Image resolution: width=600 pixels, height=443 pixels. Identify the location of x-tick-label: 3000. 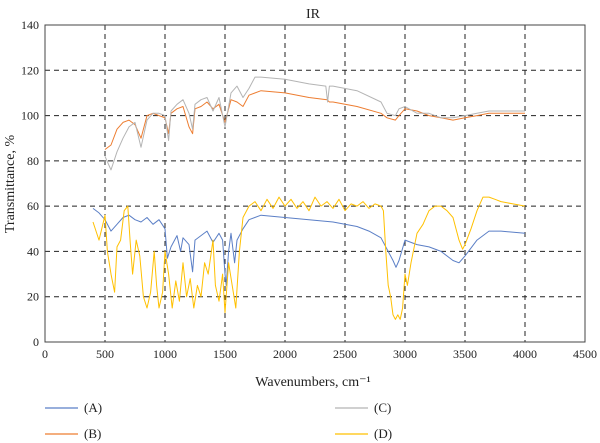
(405, 354).